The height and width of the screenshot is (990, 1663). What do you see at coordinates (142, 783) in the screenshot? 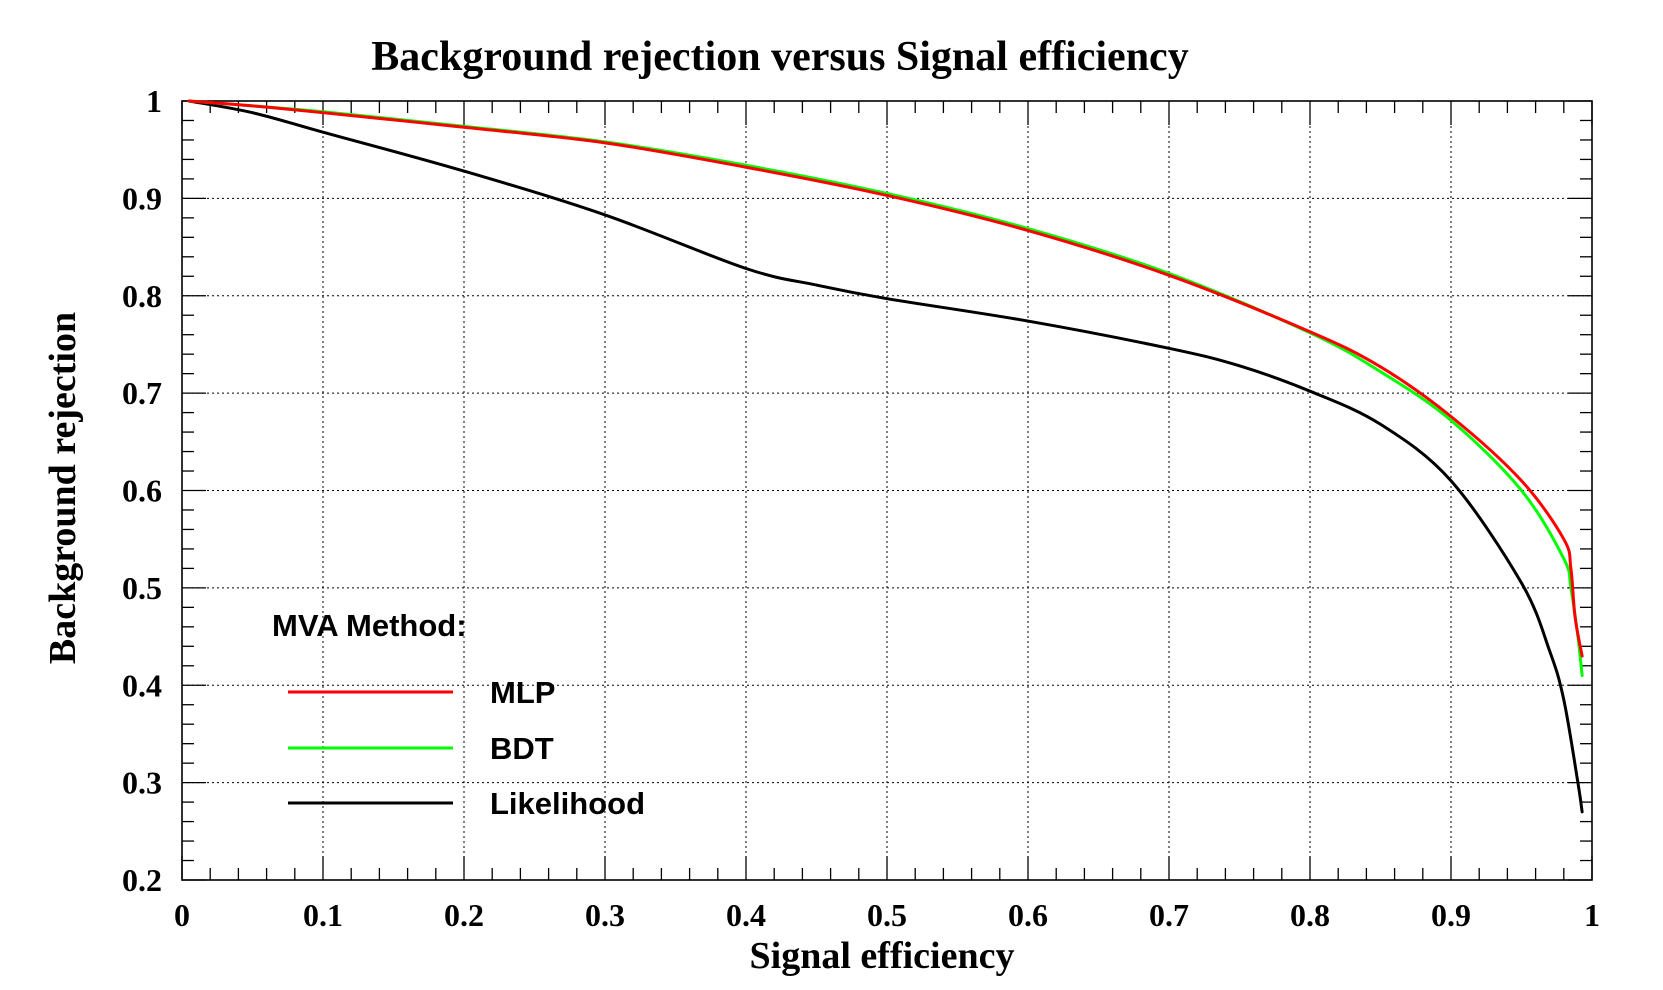
I see `y-tick-label: 0.3` at bounding box center [142, 783].